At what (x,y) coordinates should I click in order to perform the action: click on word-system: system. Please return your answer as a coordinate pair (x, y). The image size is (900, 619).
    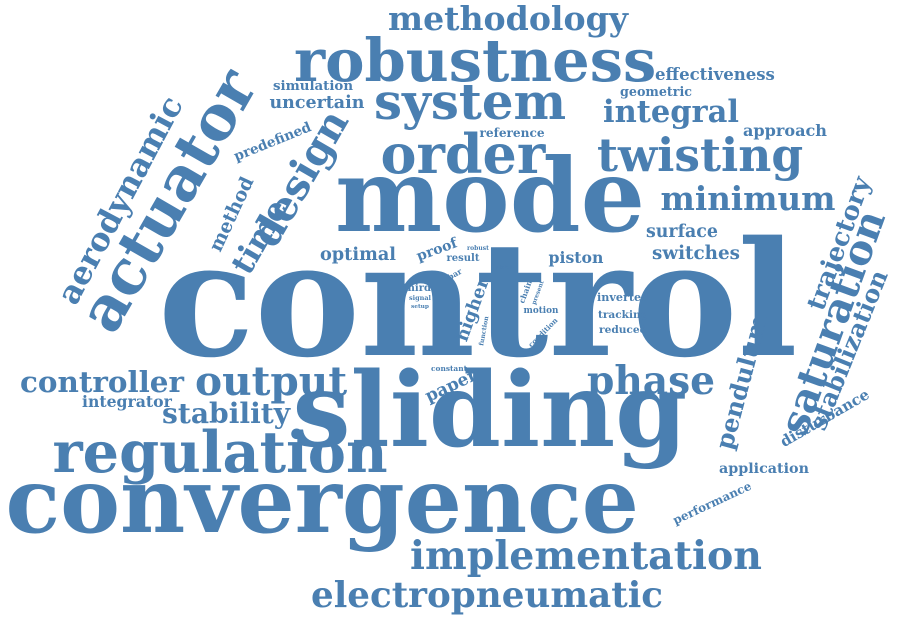
    Looking at the image, I should click on (470, 101).